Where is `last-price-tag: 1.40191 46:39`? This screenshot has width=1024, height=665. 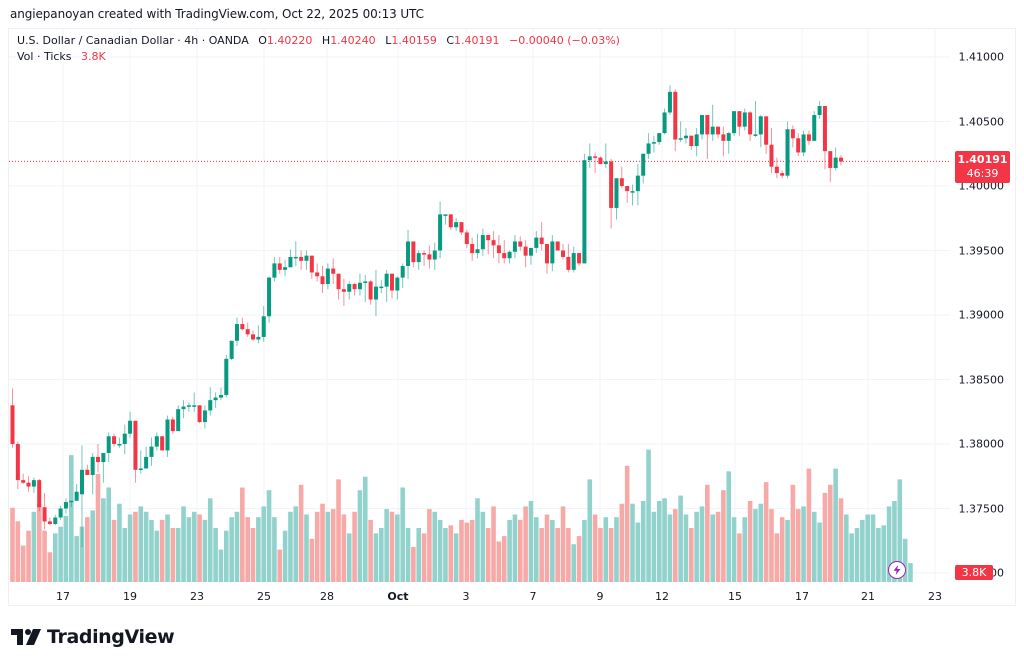
last-price-tag: 1.40191 46:39 is located at coordinates (982, 167).